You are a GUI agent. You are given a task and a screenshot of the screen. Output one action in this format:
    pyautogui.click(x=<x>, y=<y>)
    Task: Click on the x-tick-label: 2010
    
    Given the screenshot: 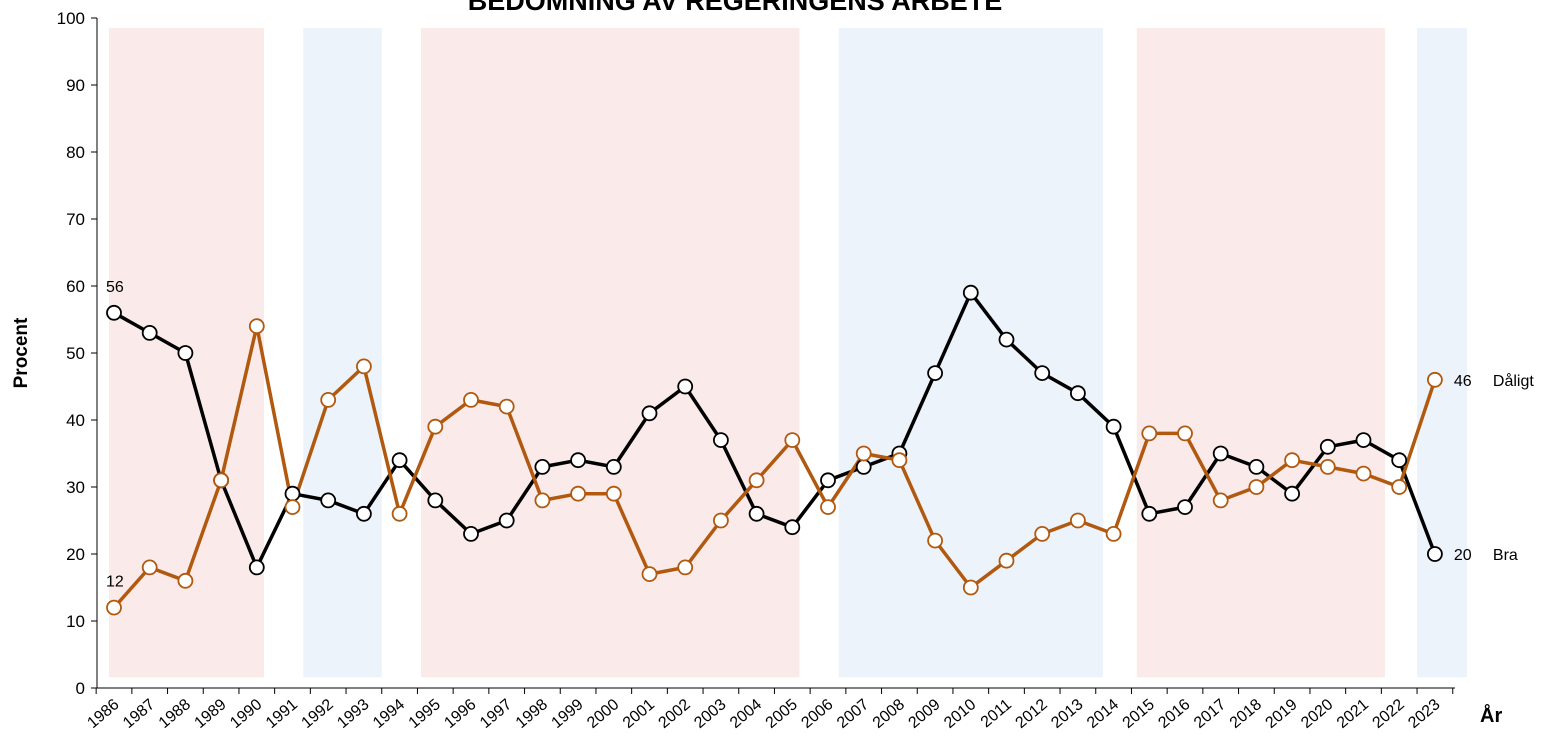 What is the action you would take?
    pyautogui.click(x=960, y=714)
    